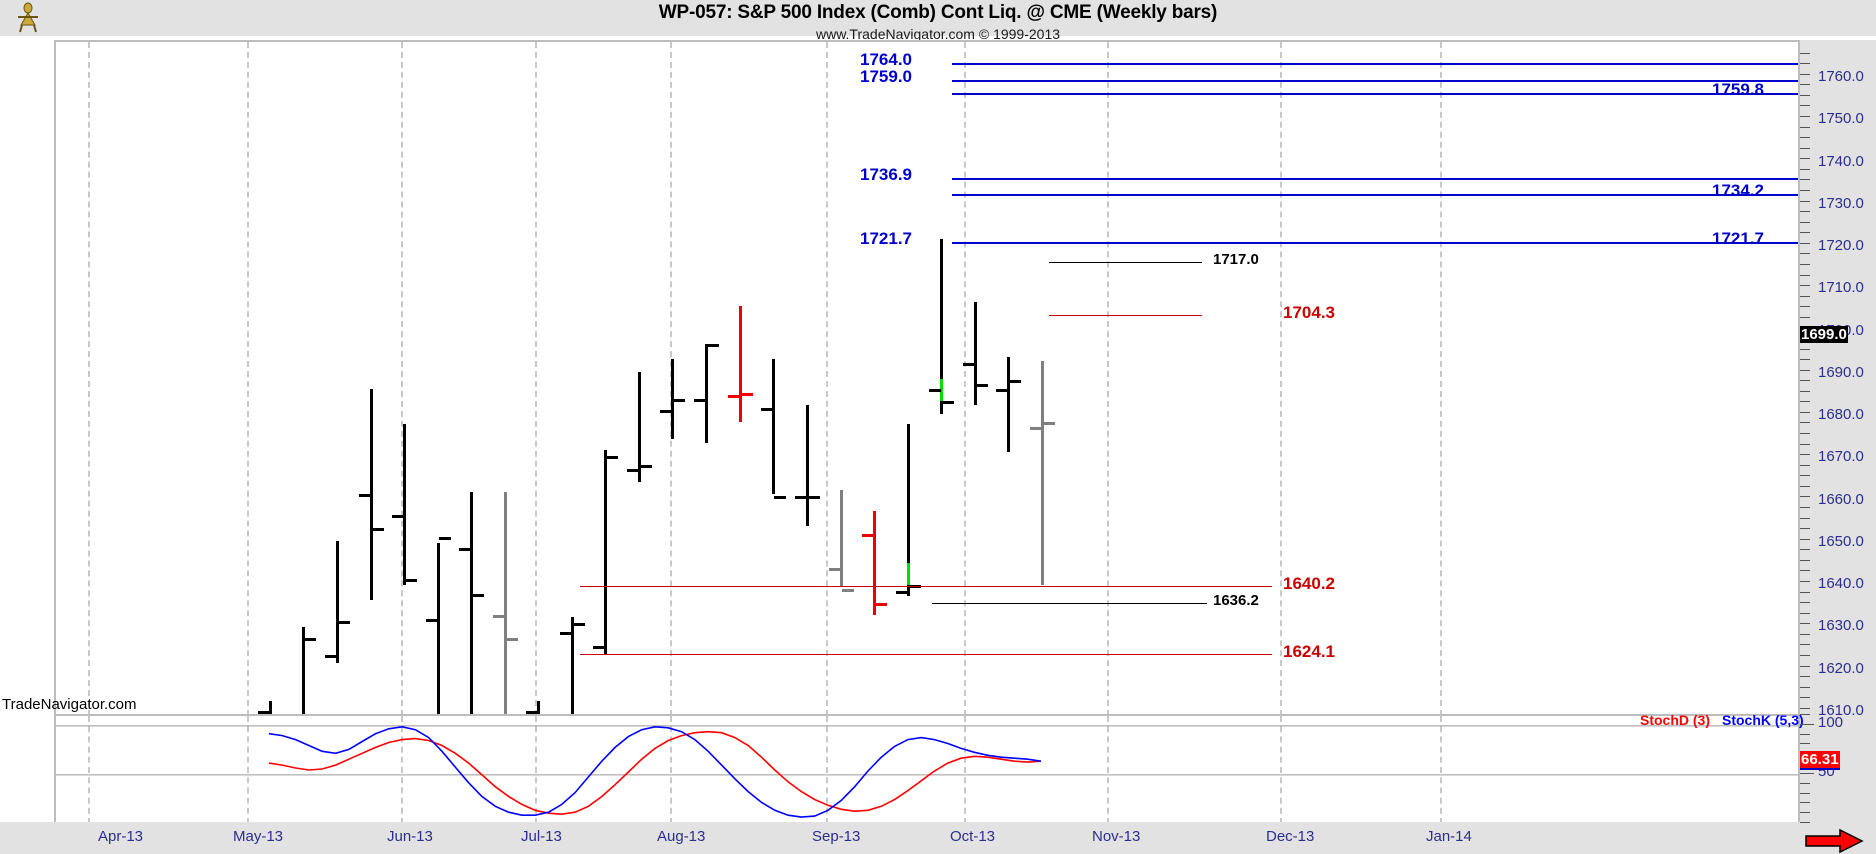 The image size is (1876, 854). What do you see at coordinates (655, 773) in the screenshot?
I see `stochastic-line` at bounding box center [655, 773].